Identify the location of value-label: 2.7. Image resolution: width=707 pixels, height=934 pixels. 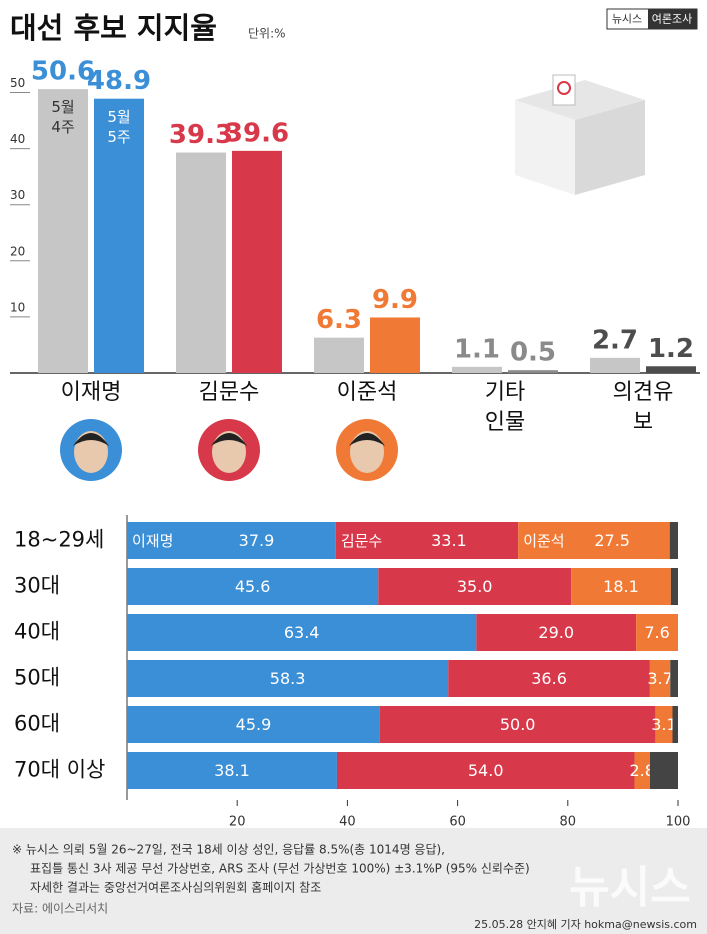
(615, 340).